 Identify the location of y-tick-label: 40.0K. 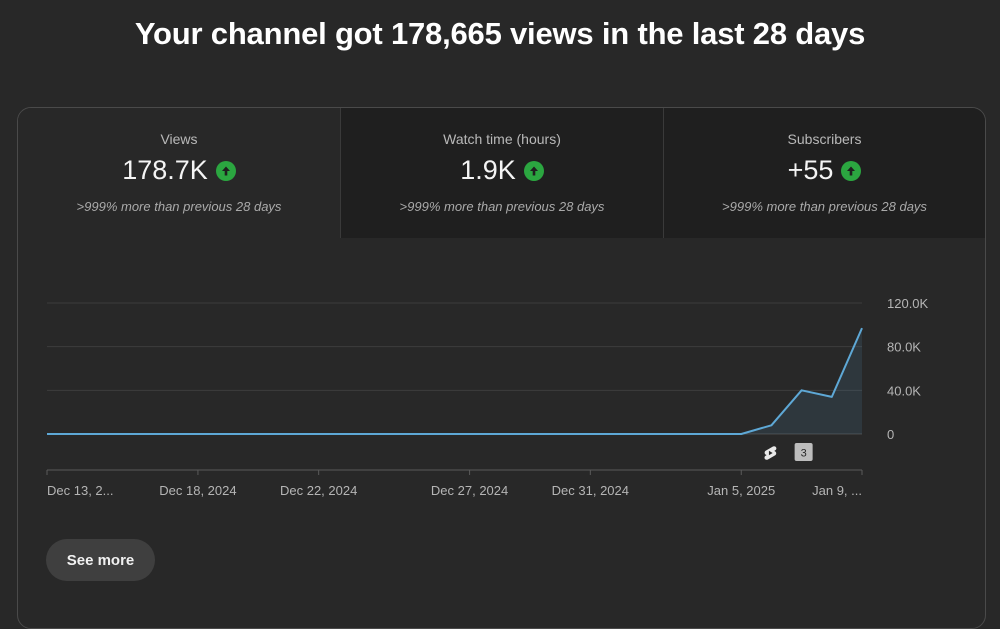
(904, 390).